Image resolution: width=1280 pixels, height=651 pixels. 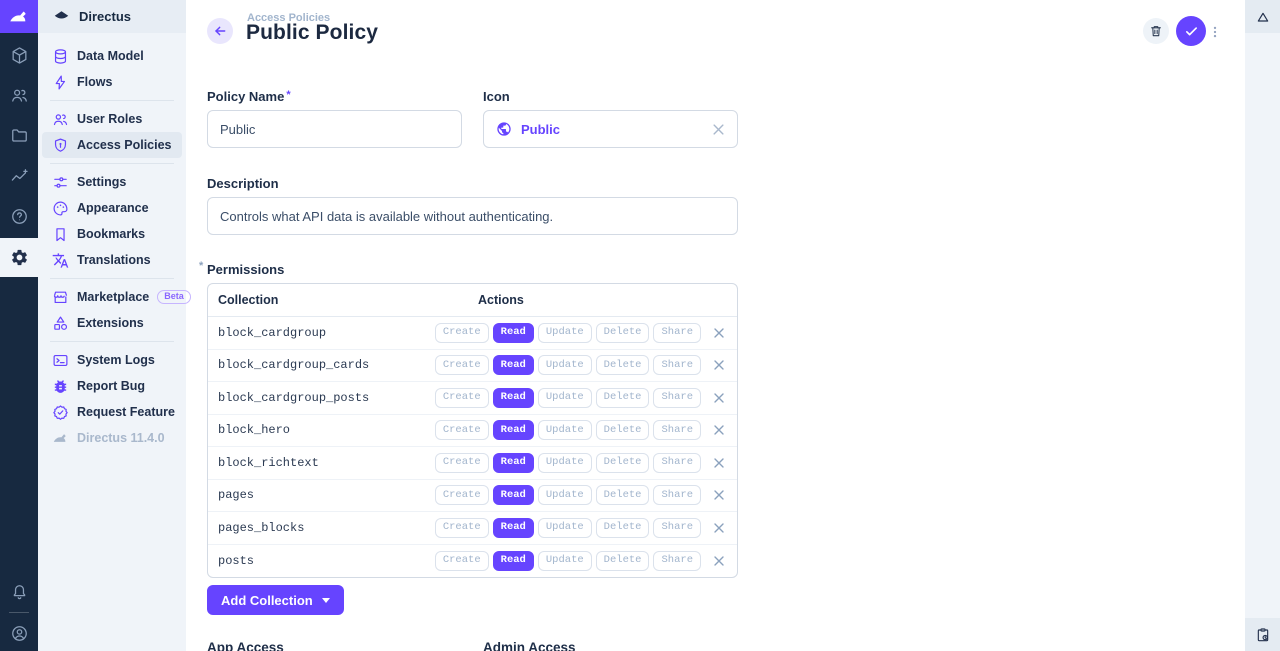 I want to click on sidebar-item-access-policies: Access Policies, so click(x=112, y=145).